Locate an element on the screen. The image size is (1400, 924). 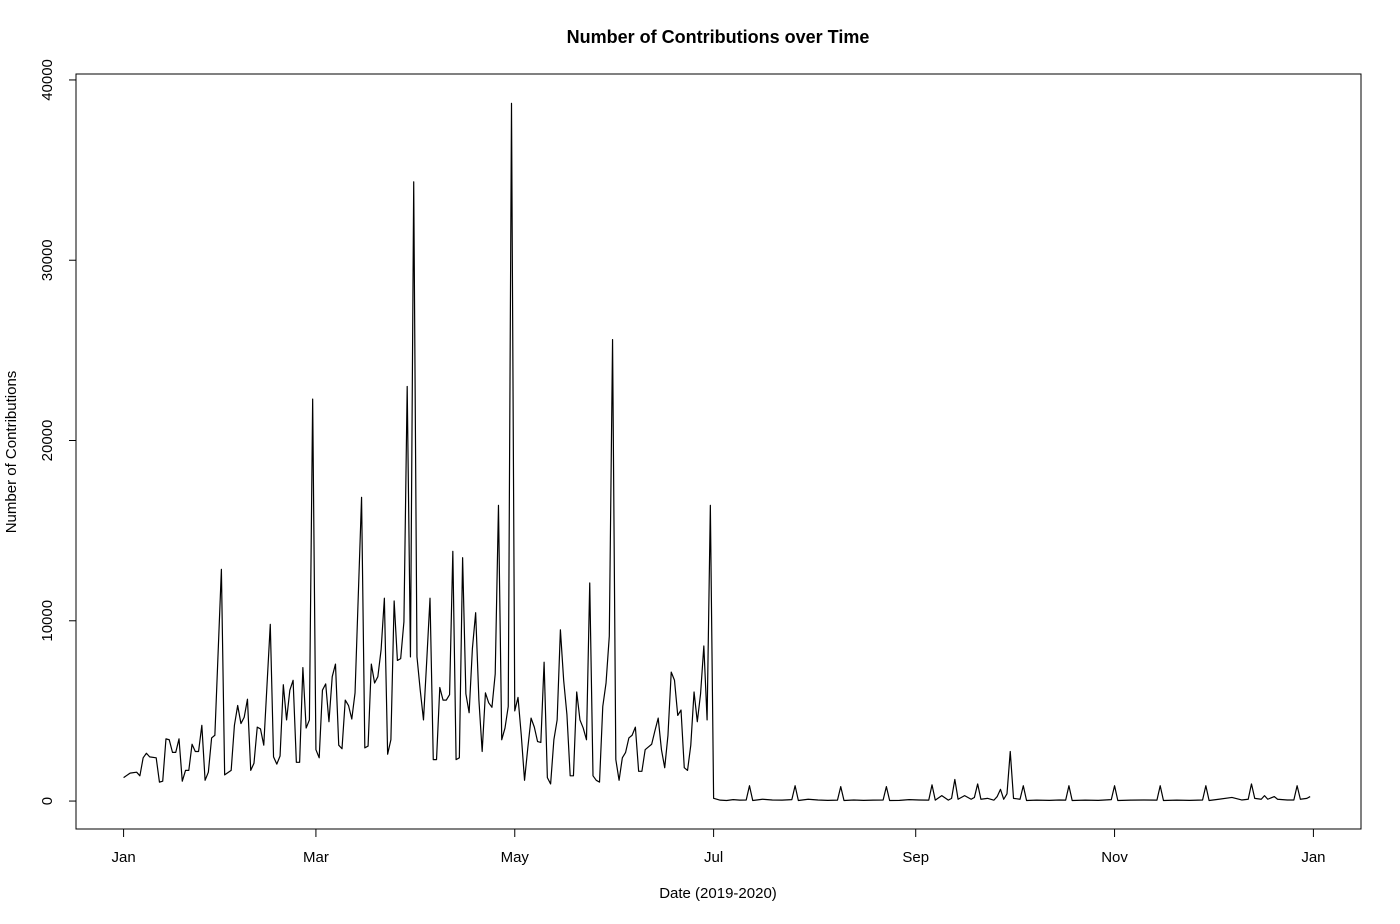
y-tick-label: 30000 is located at coordinates (47, 260).